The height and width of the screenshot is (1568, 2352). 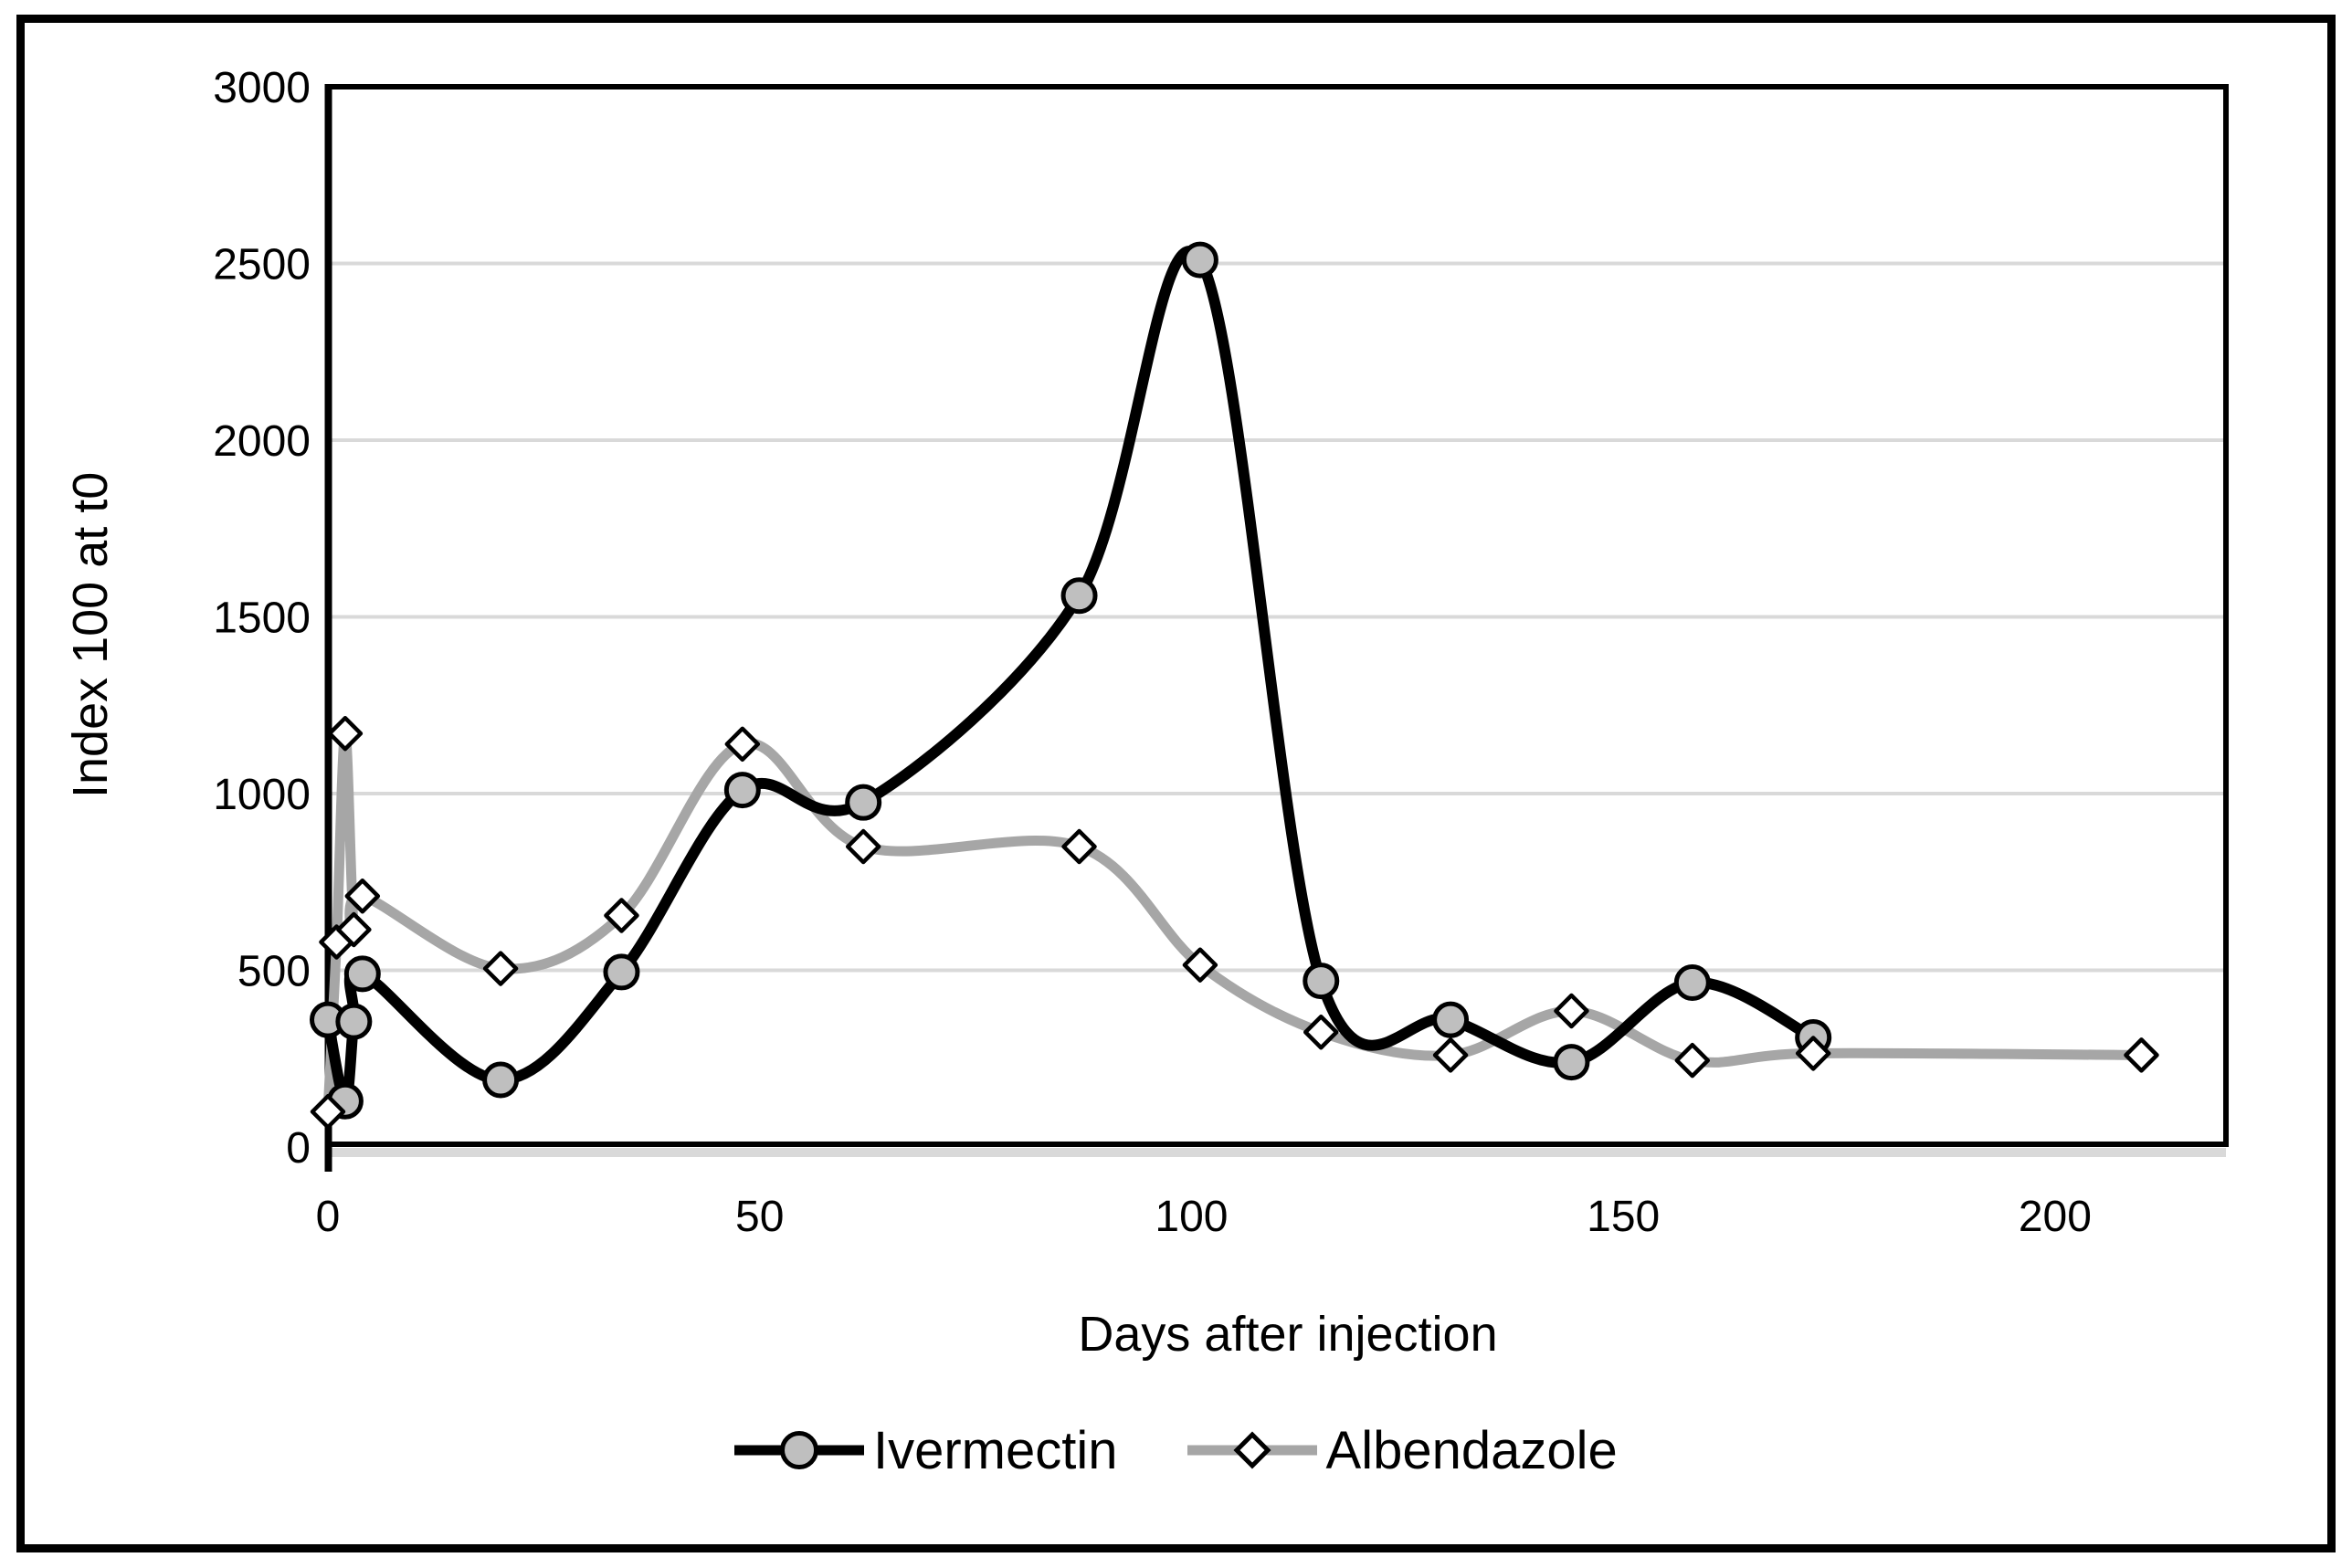 I want to click on albendazole-line-sample, so click(x=1252, y=1450).